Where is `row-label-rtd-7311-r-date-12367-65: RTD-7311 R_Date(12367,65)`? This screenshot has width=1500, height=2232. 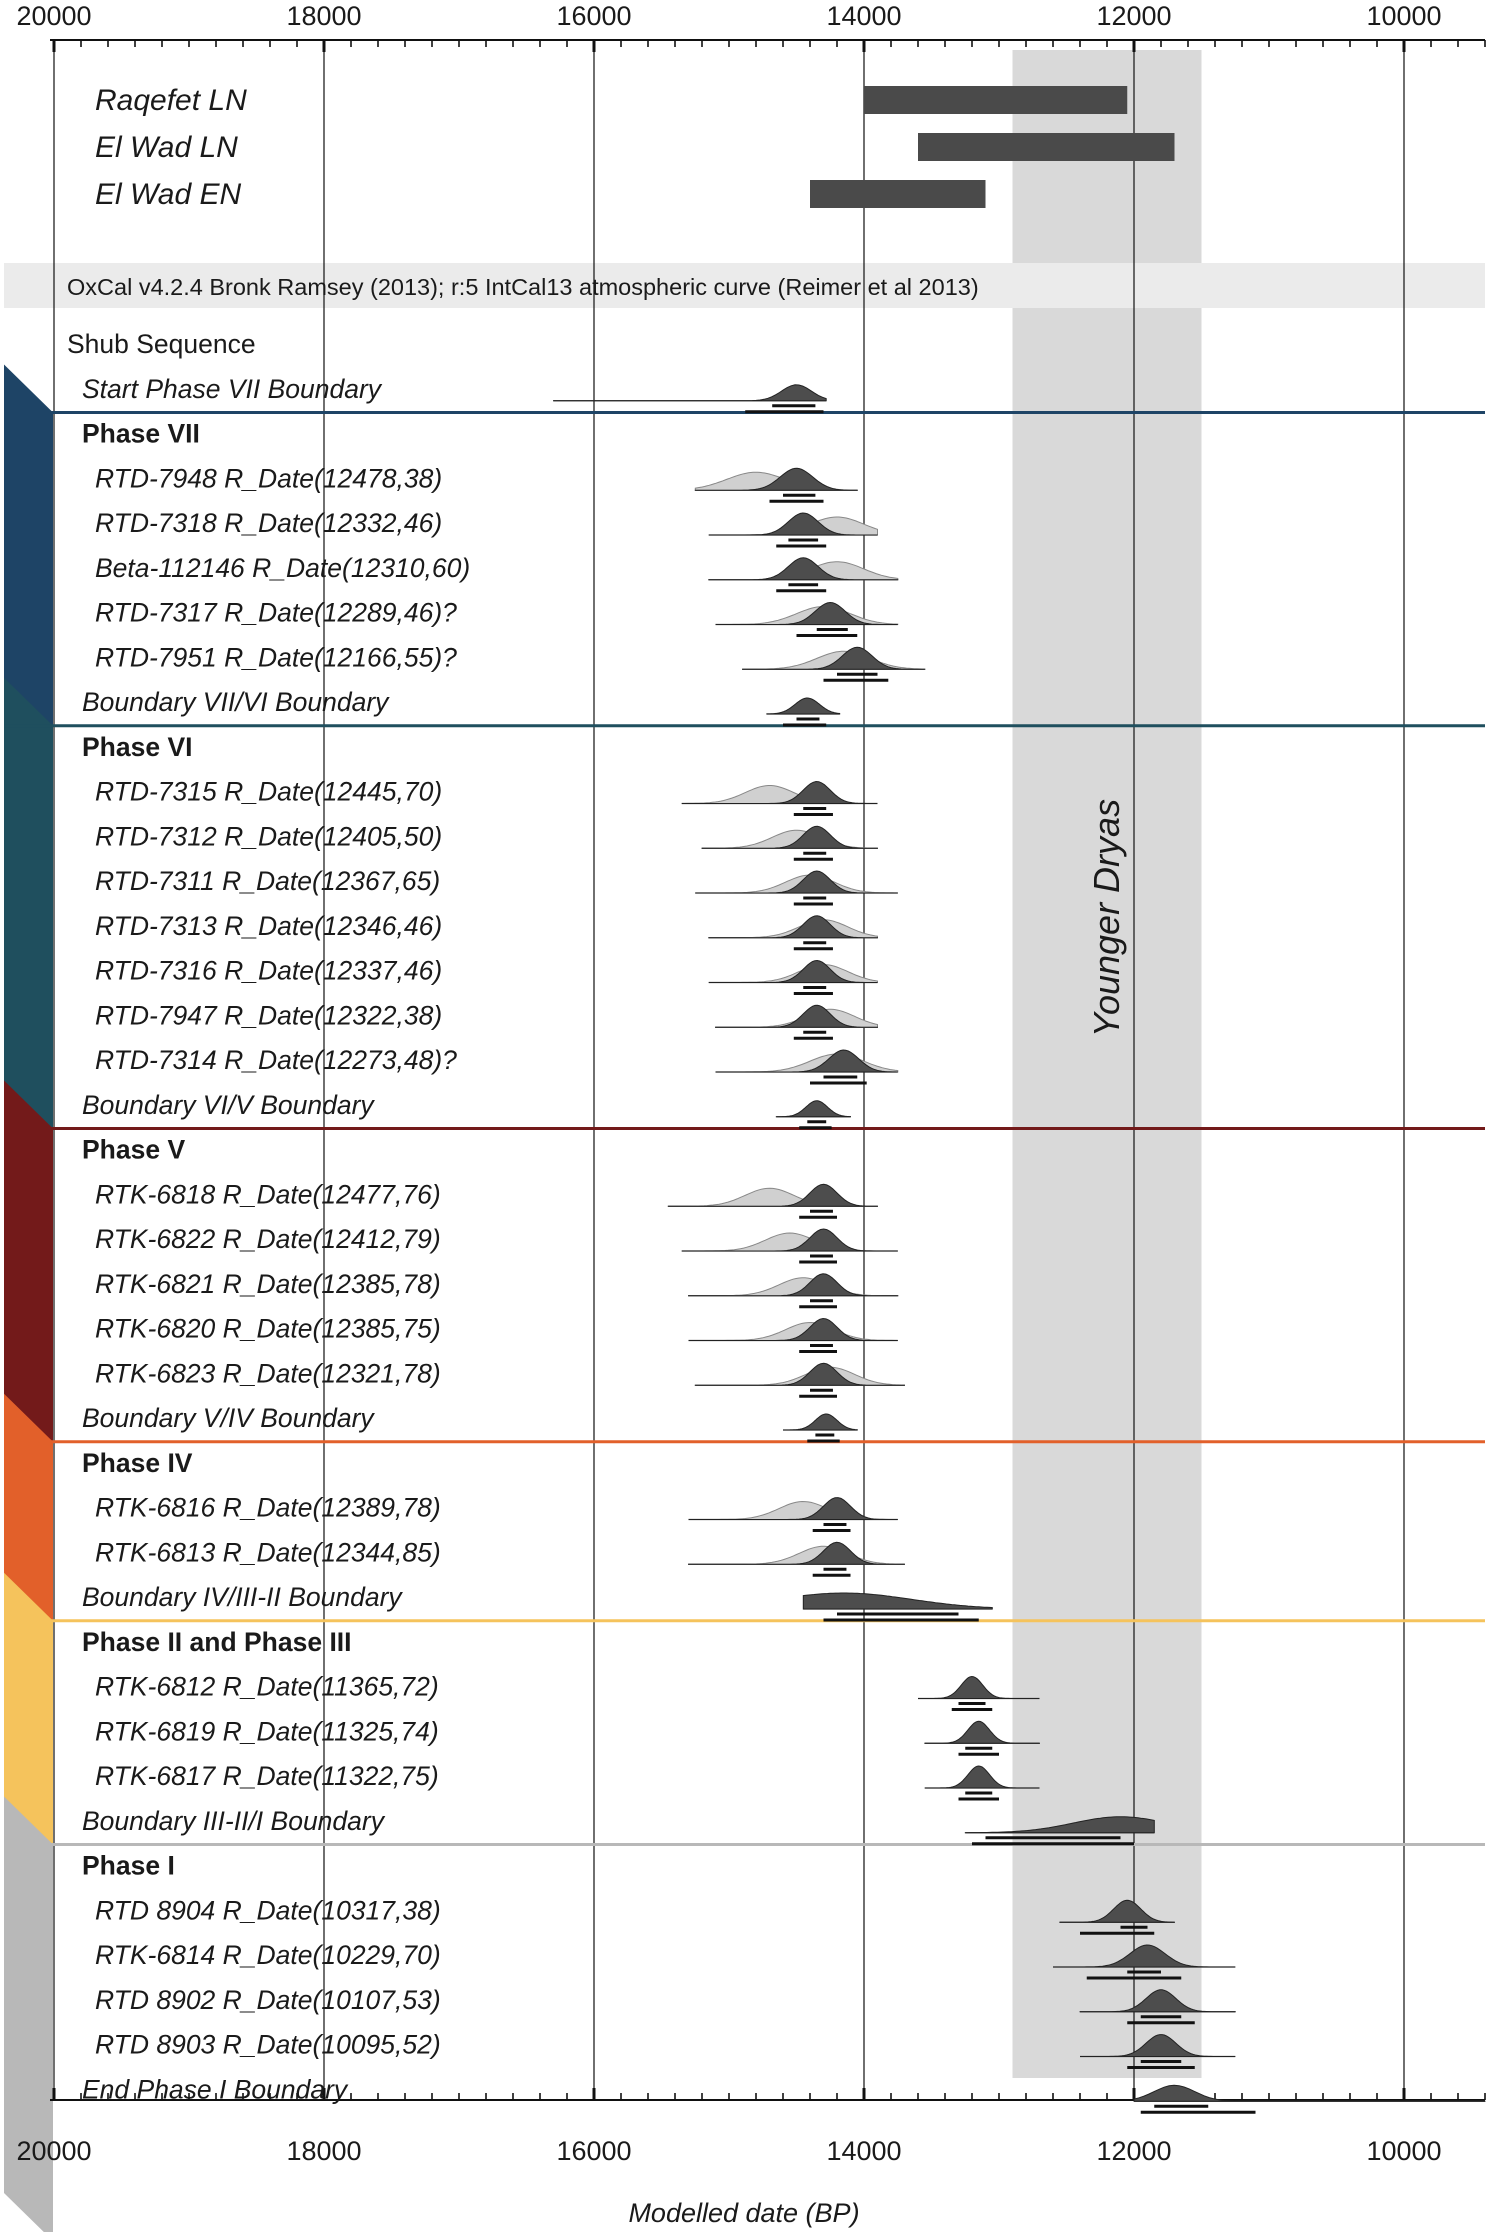
row-label-rtd-7311-r-date-12367-65: RTD-7311 R_Date(12367,65) is located at coordinates (267, 881).